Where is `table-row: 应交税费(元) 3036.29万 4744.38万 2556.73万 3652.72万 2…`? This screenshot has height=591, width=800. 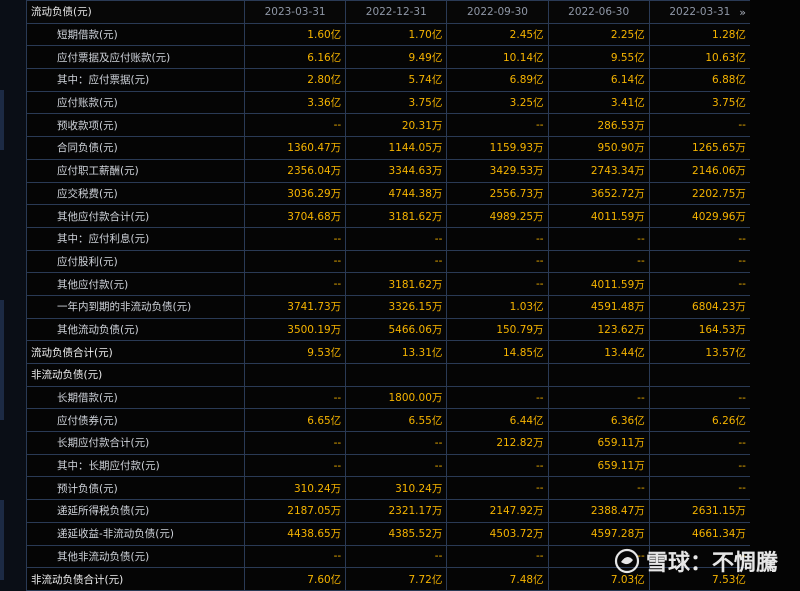
table-row: 应交税费(元) 3036.29万 4744.38万 2556.73万 3652.72万 2… is located at coordinates (388, 193).